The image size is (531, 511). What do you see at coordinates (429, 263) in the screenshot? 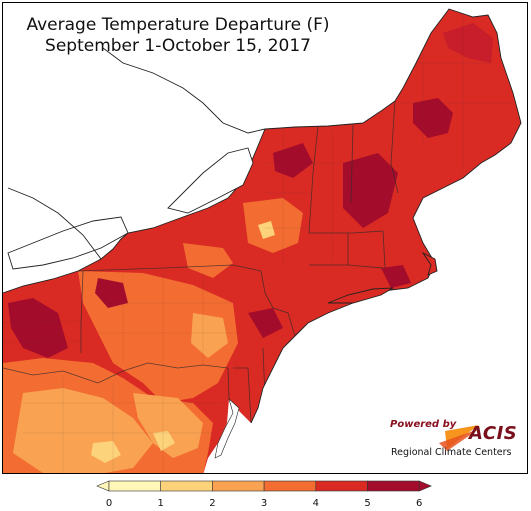
I see `cape-cod` at bounding box center [429, 263].